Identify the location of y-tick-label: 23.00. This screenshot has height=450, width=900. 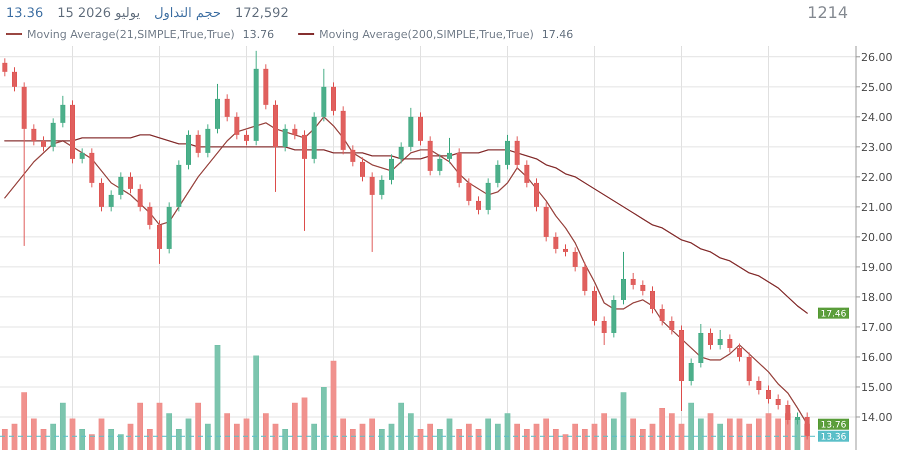
(876, 147).